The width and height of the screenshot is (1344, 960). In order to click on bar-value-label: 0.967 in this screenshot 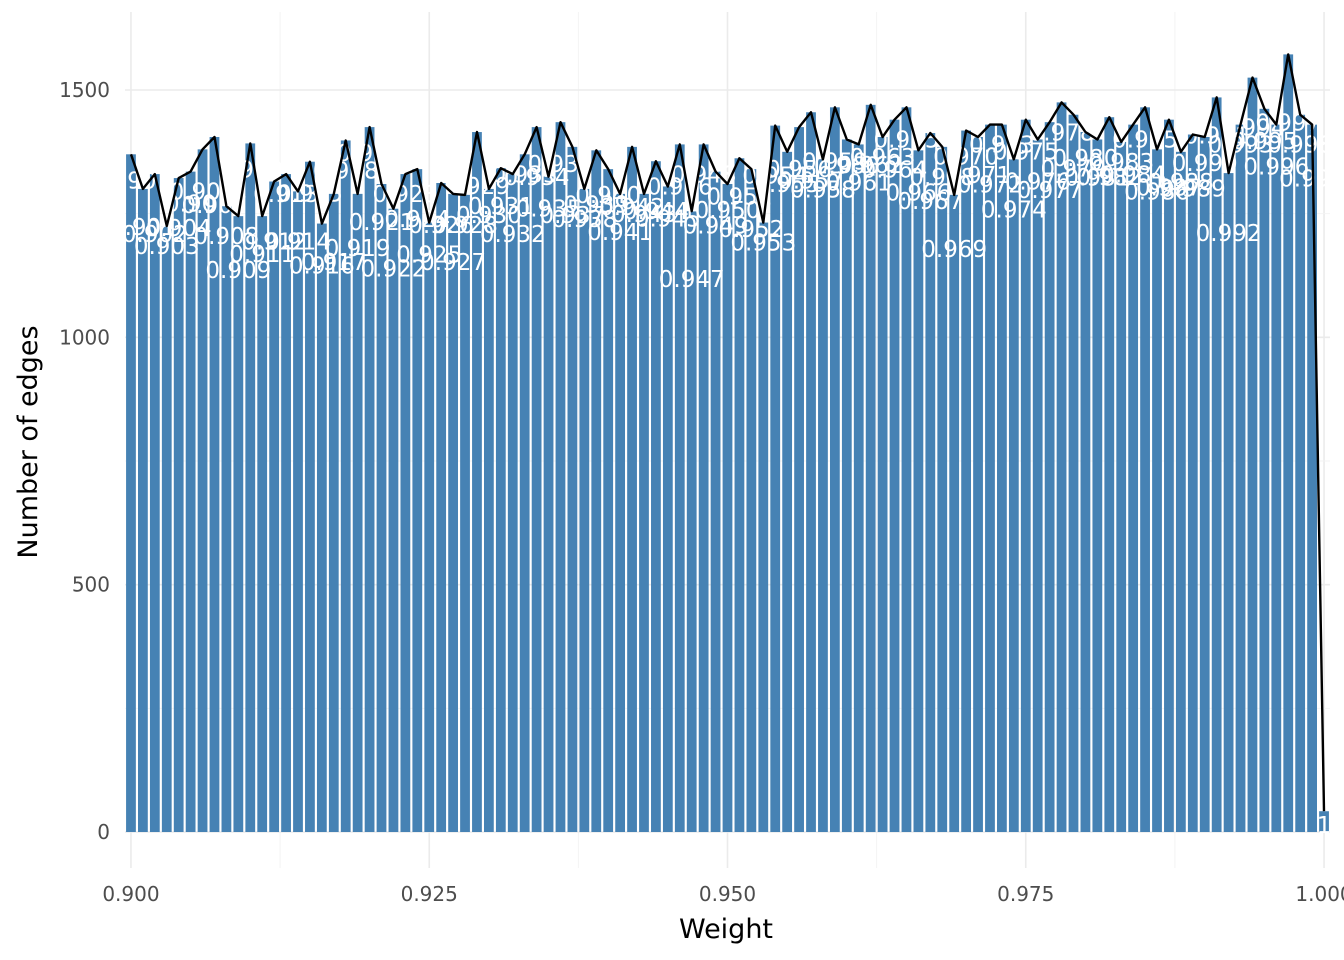, I will do `click(930, 202)`.